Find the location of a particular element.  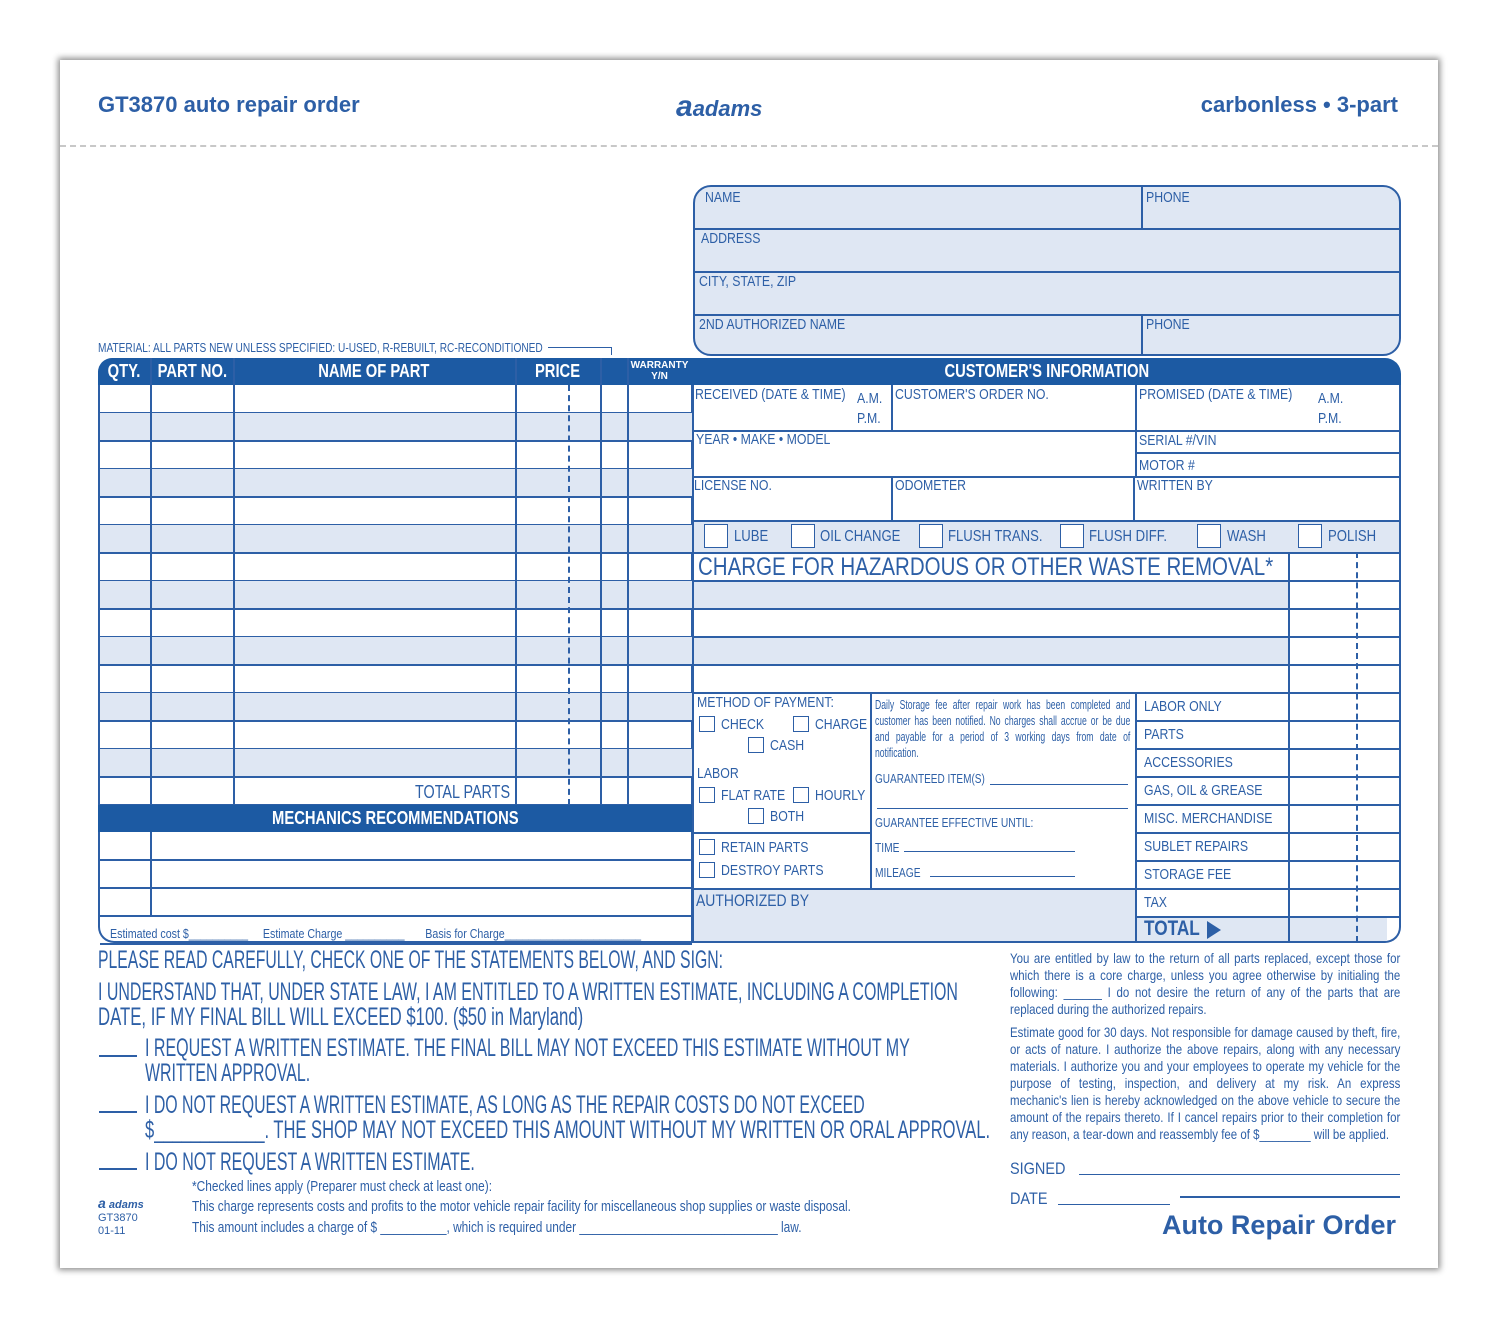

check-checkbox is located at coordinates (707, 724).